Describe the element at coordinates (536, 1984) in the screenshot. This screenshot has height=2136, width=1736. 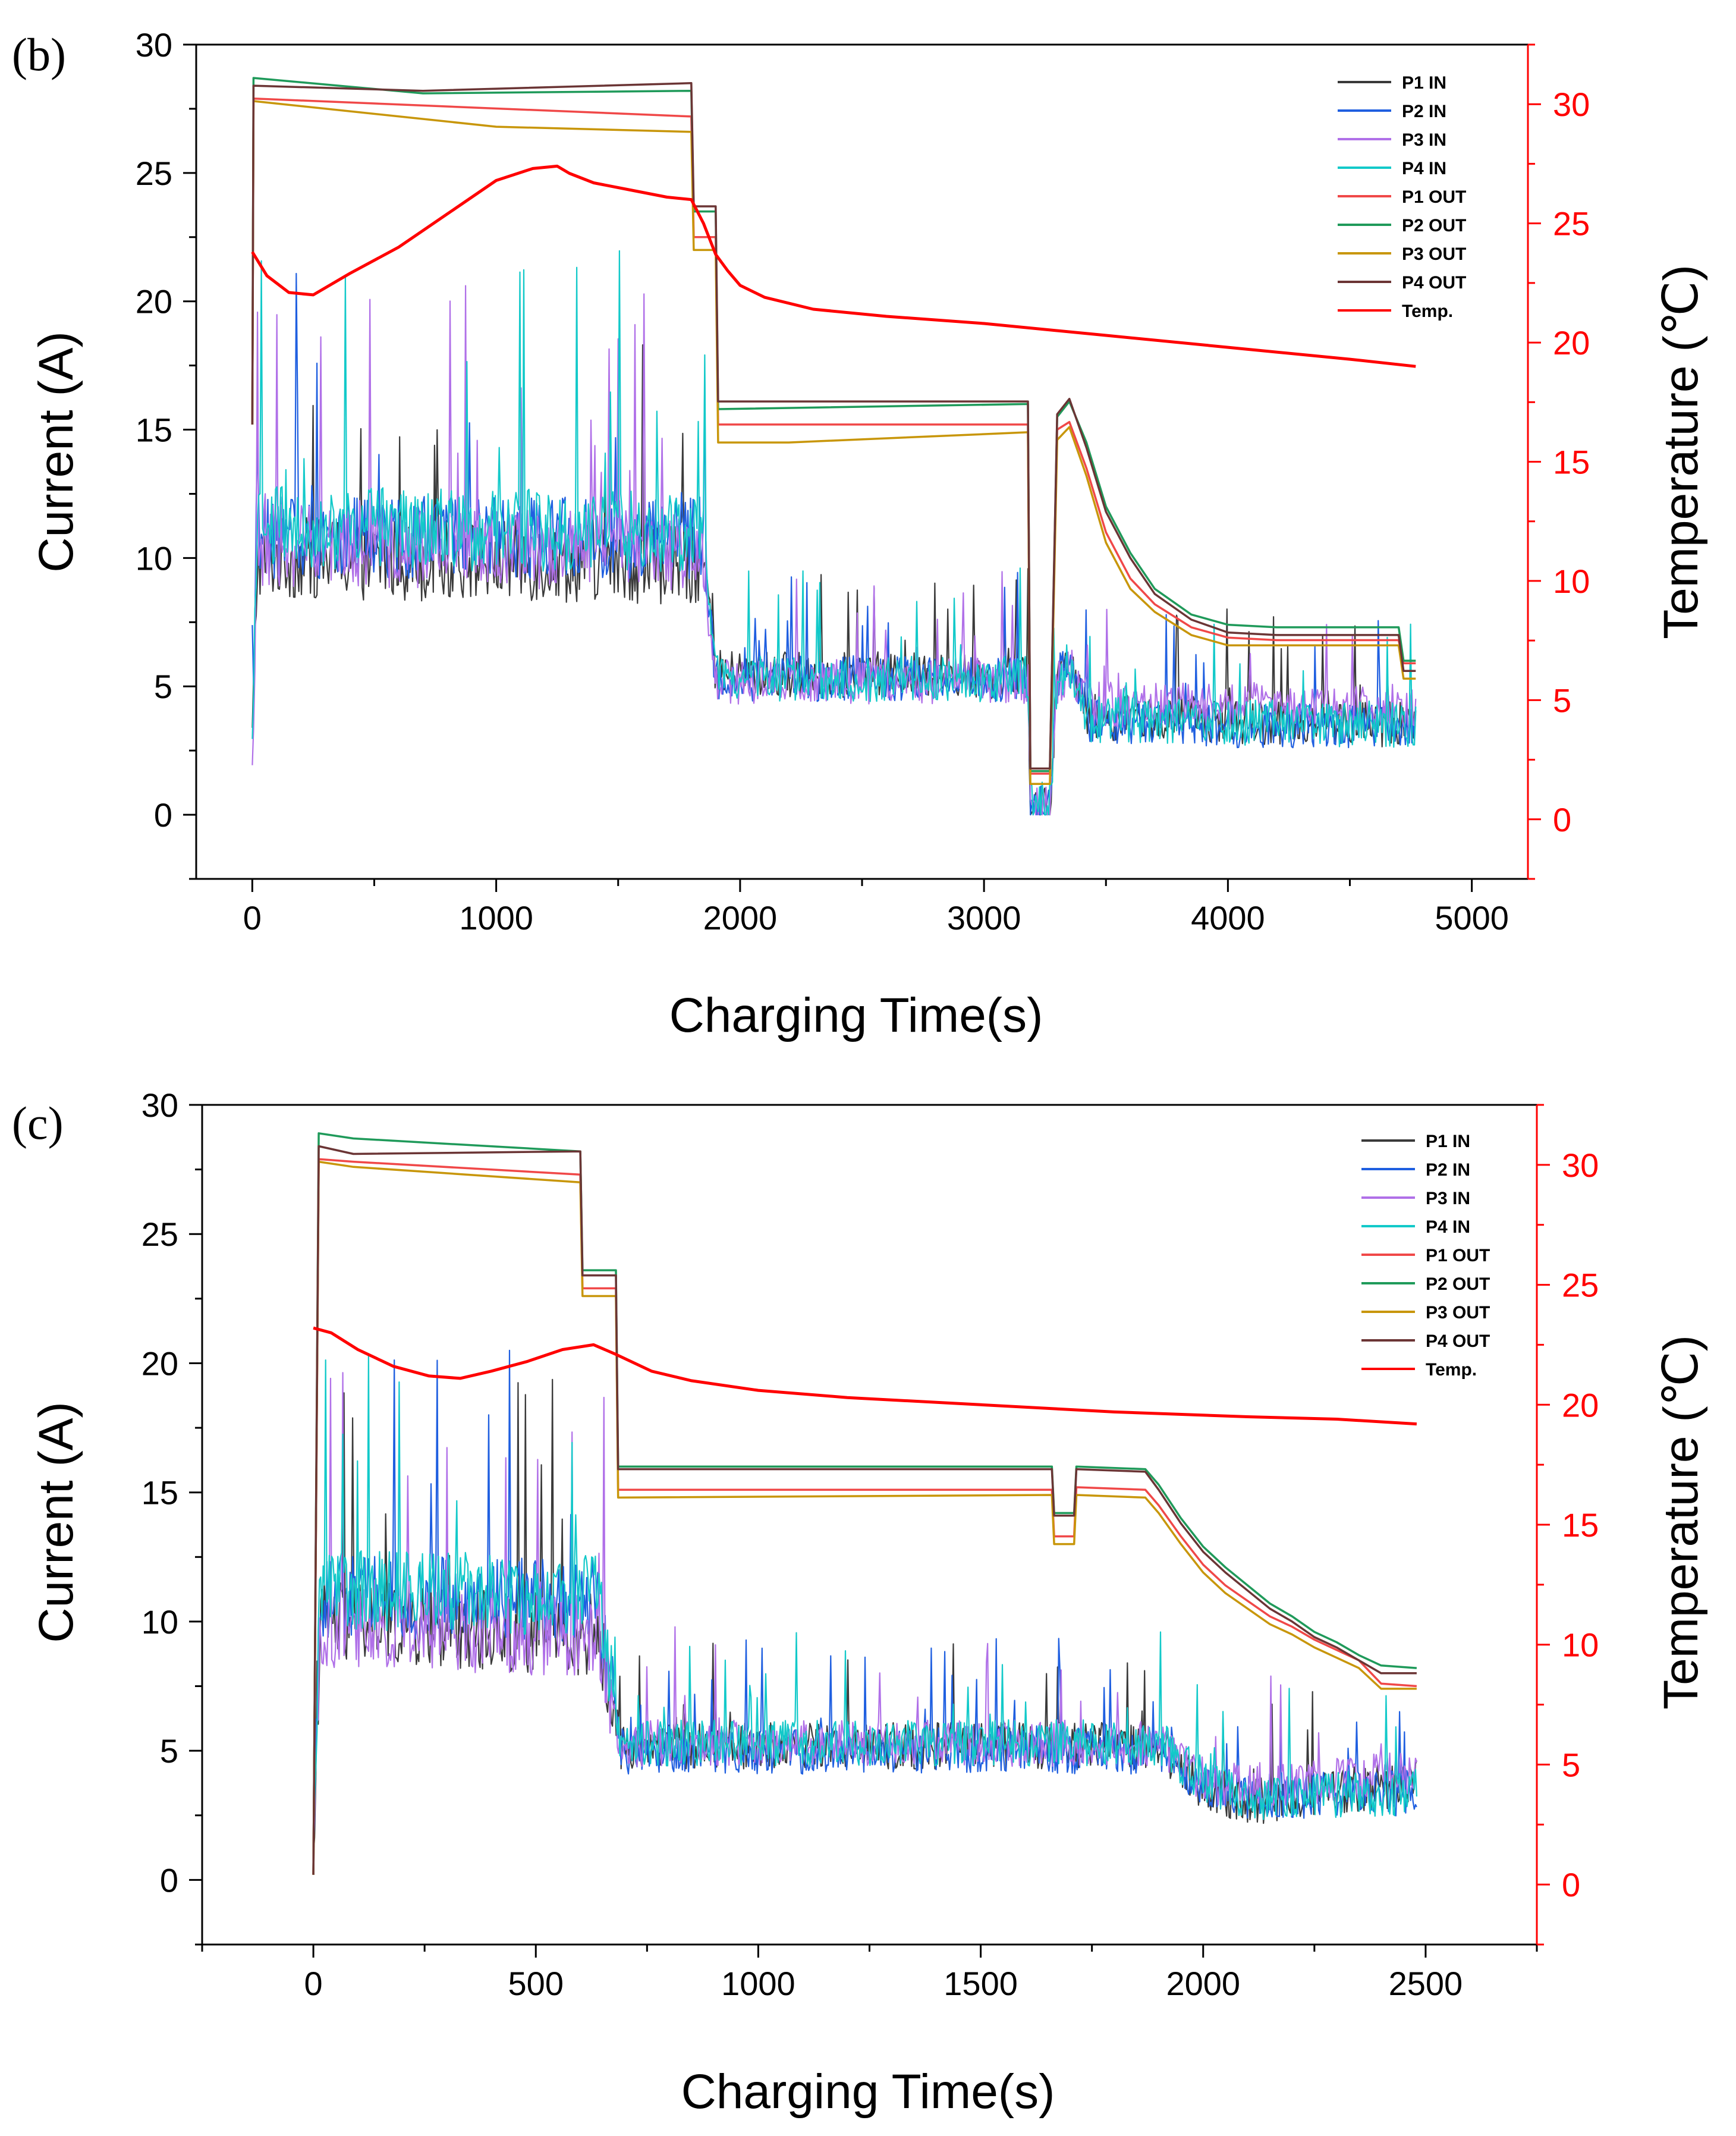
I see `x-tick-label: 500` at that location.